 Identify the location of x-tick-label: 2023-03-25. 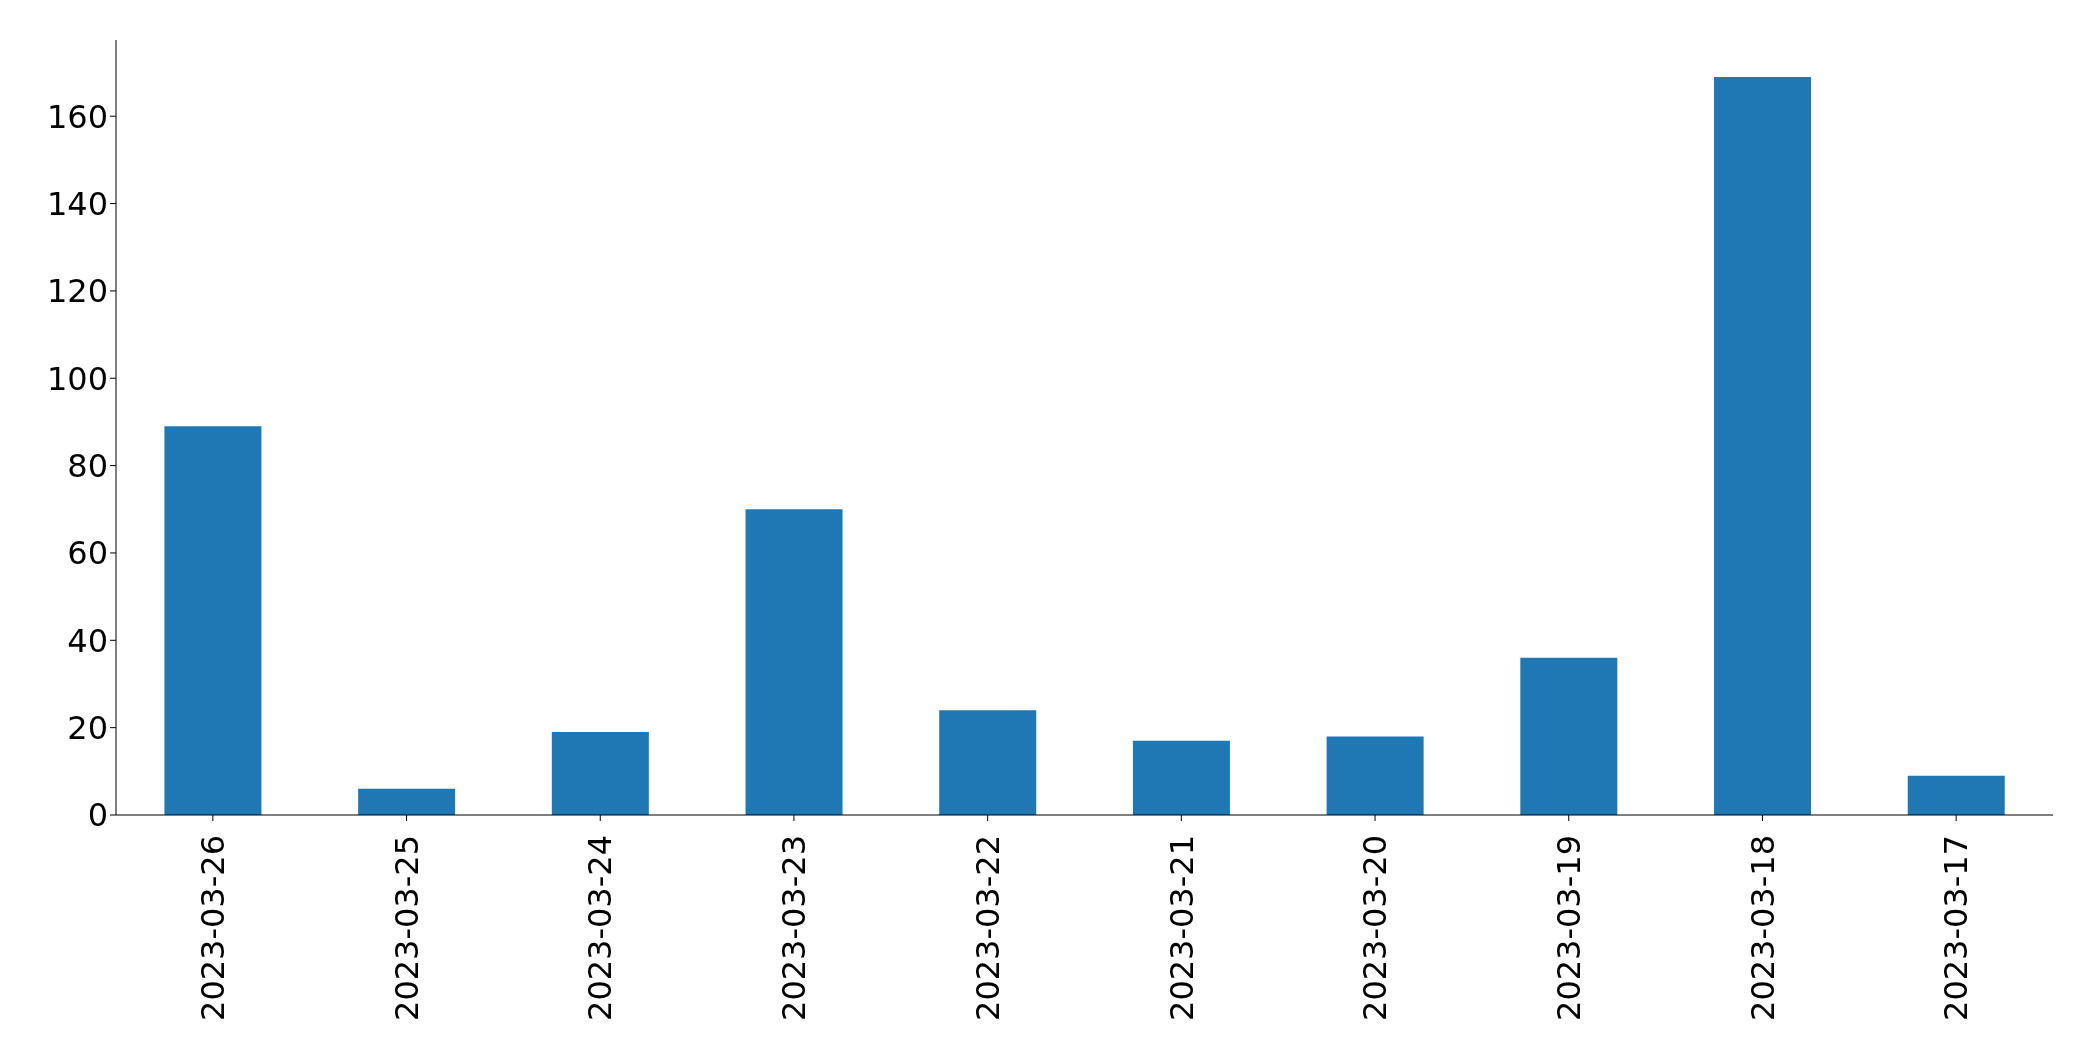
(406, 928).